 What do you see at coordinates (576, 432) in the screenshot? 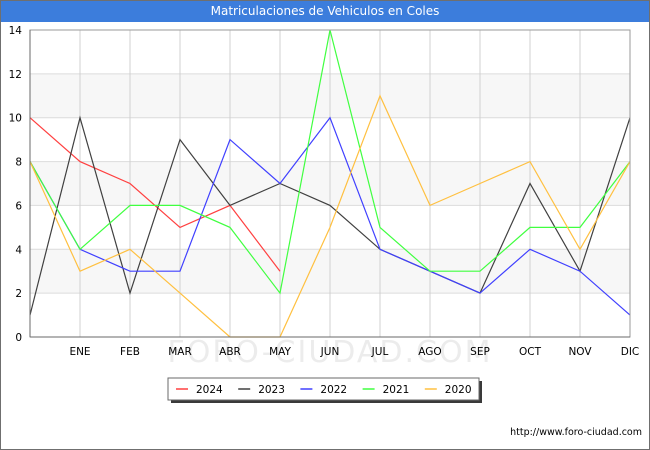
I see `credit-url: http://www.foro-ciudad.com` at bounding box center [576, 432].